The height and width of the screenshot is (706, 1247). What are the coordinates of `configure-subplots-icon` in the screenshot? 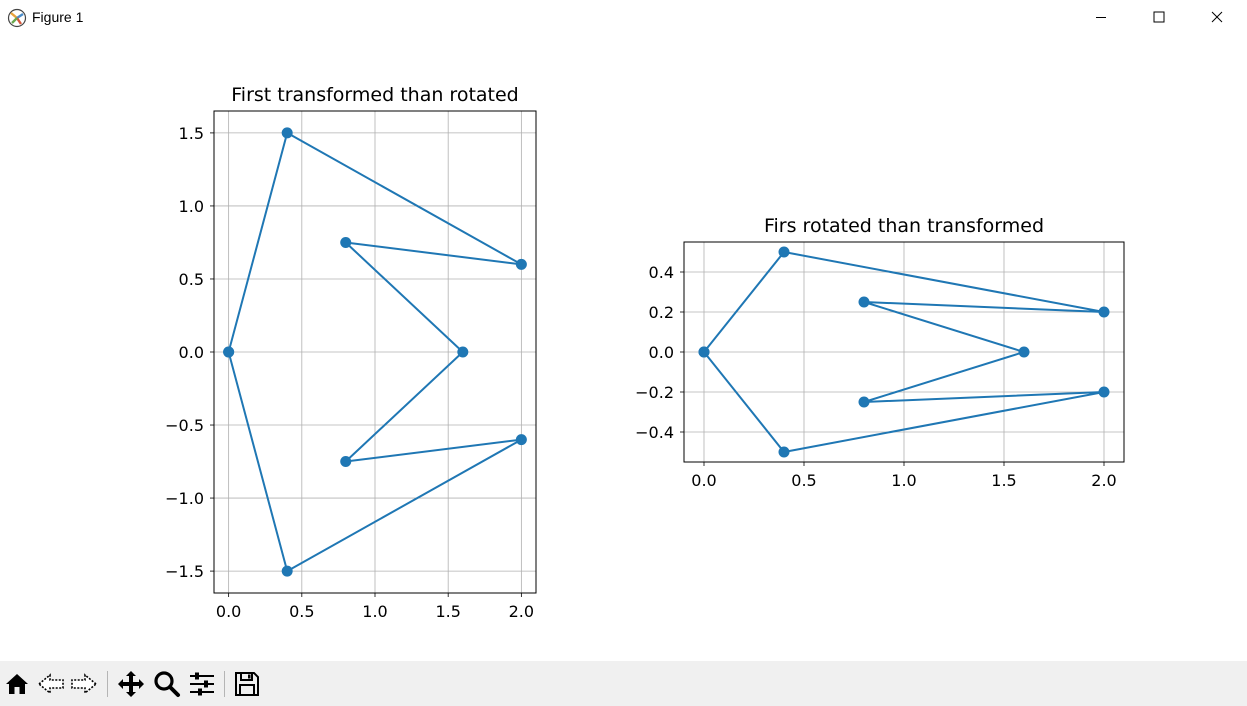 It's located at (202, 684).